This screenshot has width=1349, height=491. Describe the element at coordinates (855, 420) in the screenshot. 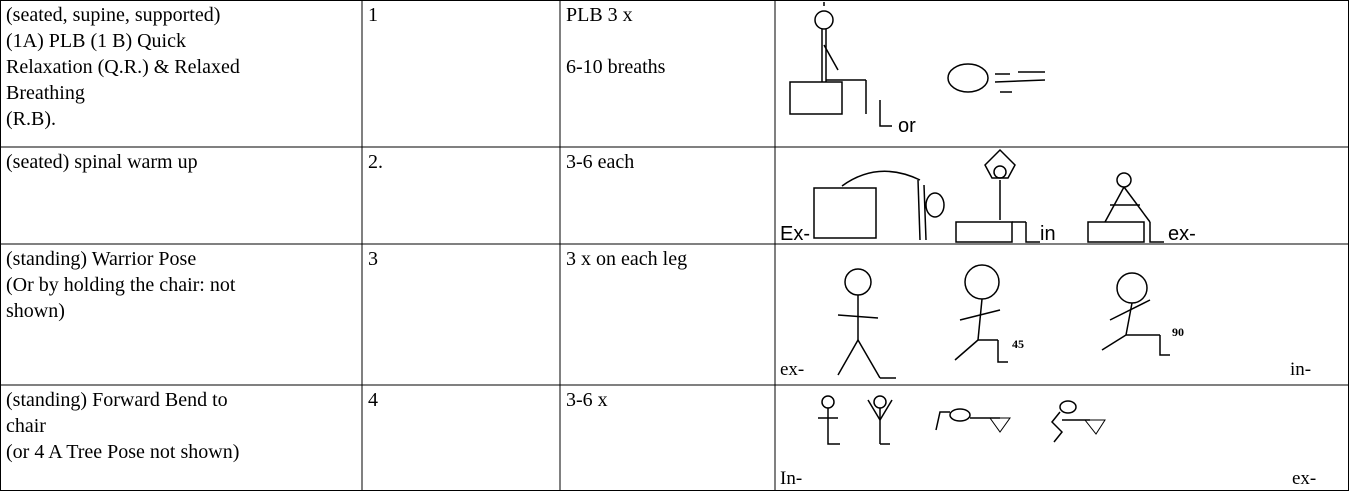

I see `small-standing-figures` at that location.